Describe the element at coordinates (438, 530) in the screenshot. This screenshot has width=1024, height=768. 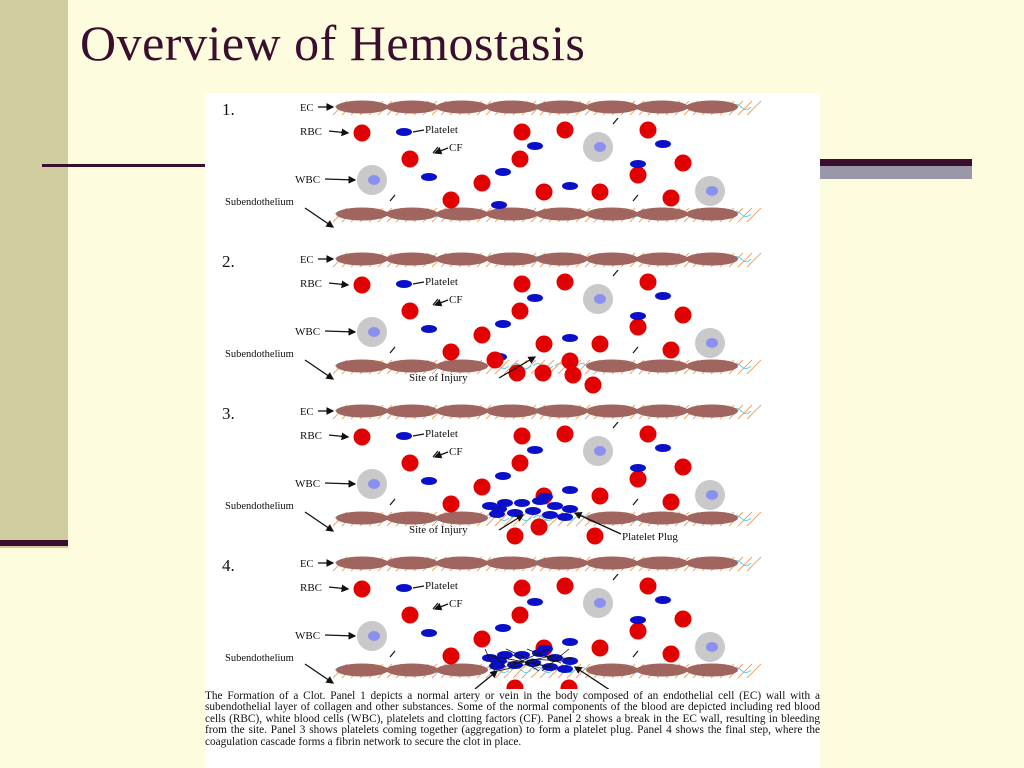
I see `site-of-injury-label: Site of Injury` at that location.